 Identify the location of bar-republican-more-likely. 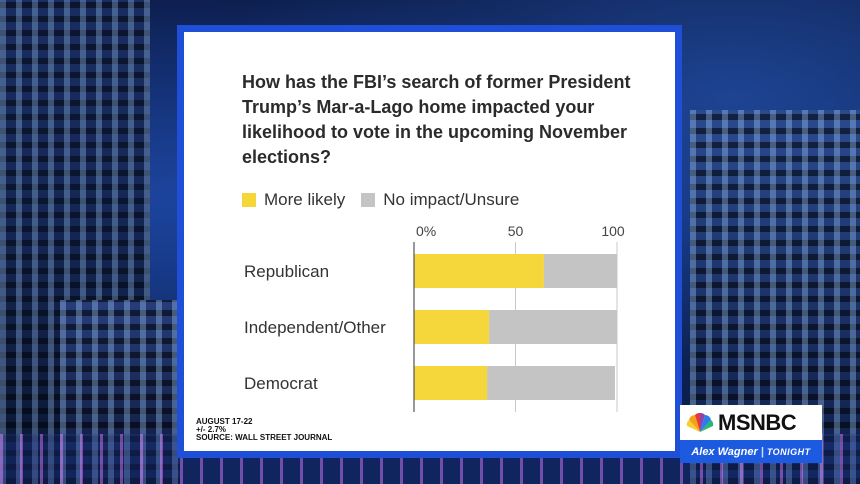
(479, 271).